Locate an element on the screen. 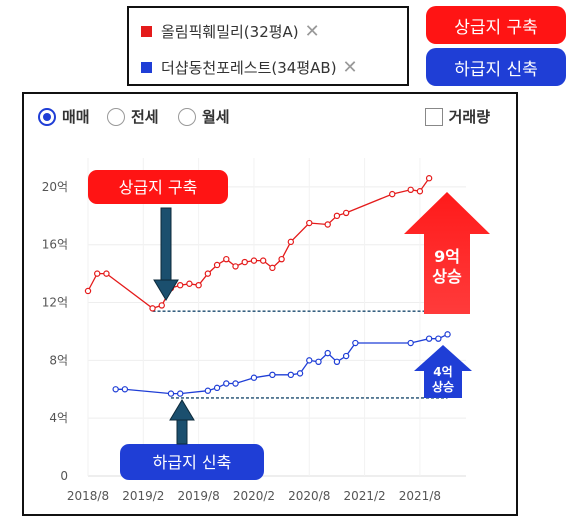 This screenshot has width=571, height=531. legend-item-olympic: 올림픽훼밀리(32평A) ✕ is located at coordinates (230, 31).